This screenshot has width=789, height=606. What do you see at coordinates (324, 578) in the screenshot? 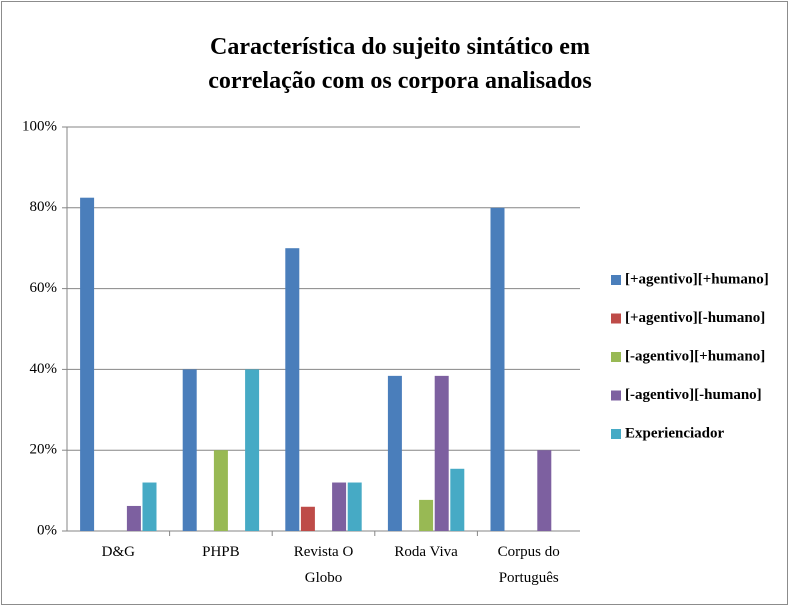
I see `text-line: Globo` at bounding box center [324, 578].